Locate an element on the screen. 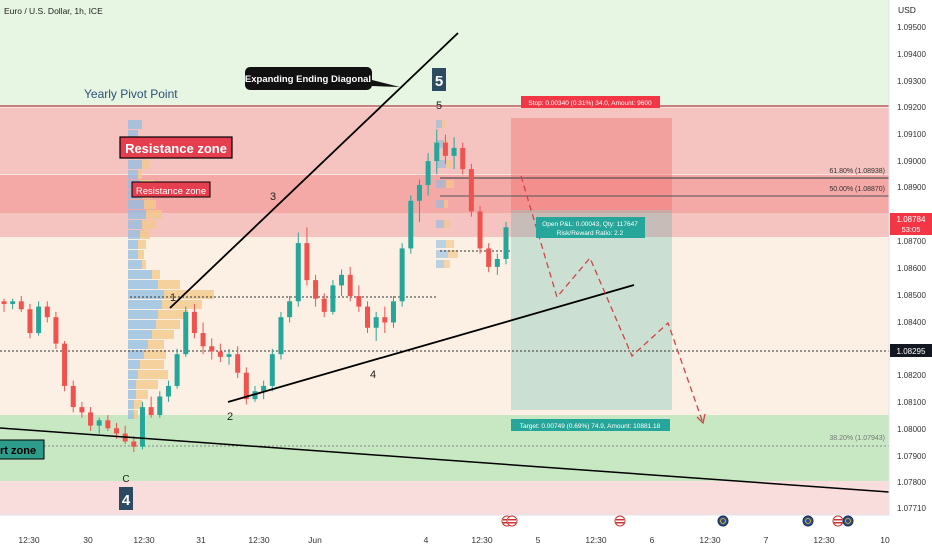  price-tick-label: 1.08900 is located at coordinates (911, 187).